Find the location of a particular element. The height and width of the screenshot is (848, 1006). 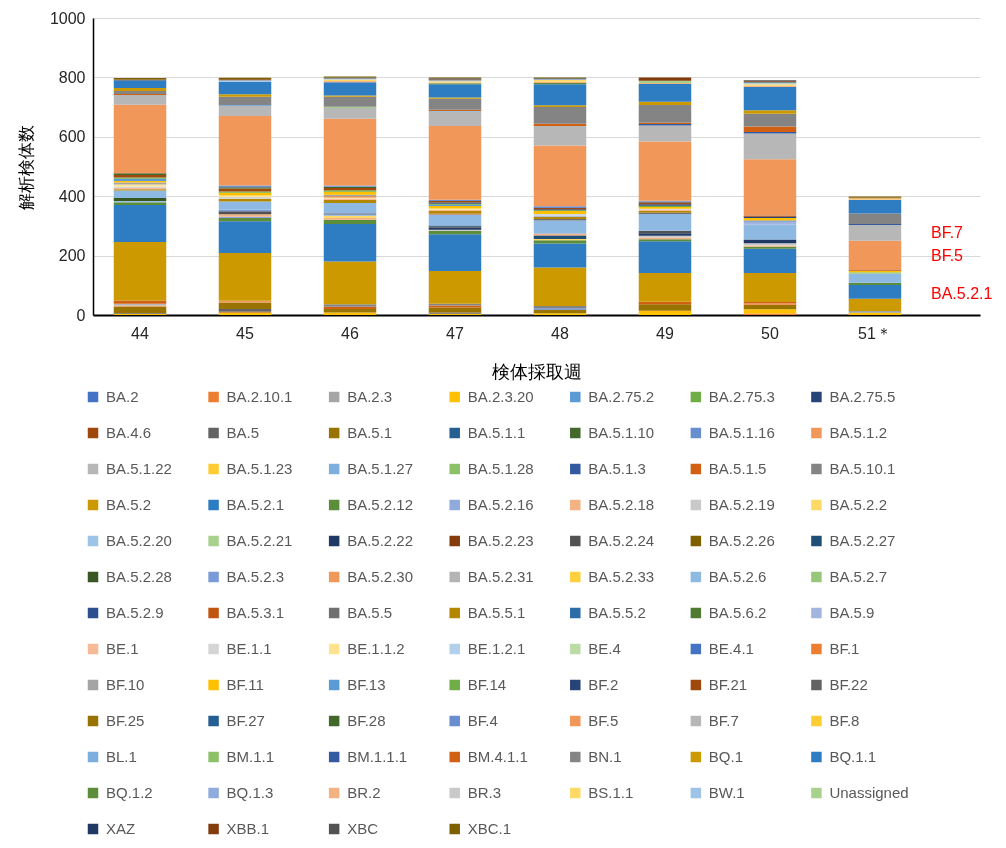

x-axis-title: 検体採取週 is located at coordinates (537, 371).